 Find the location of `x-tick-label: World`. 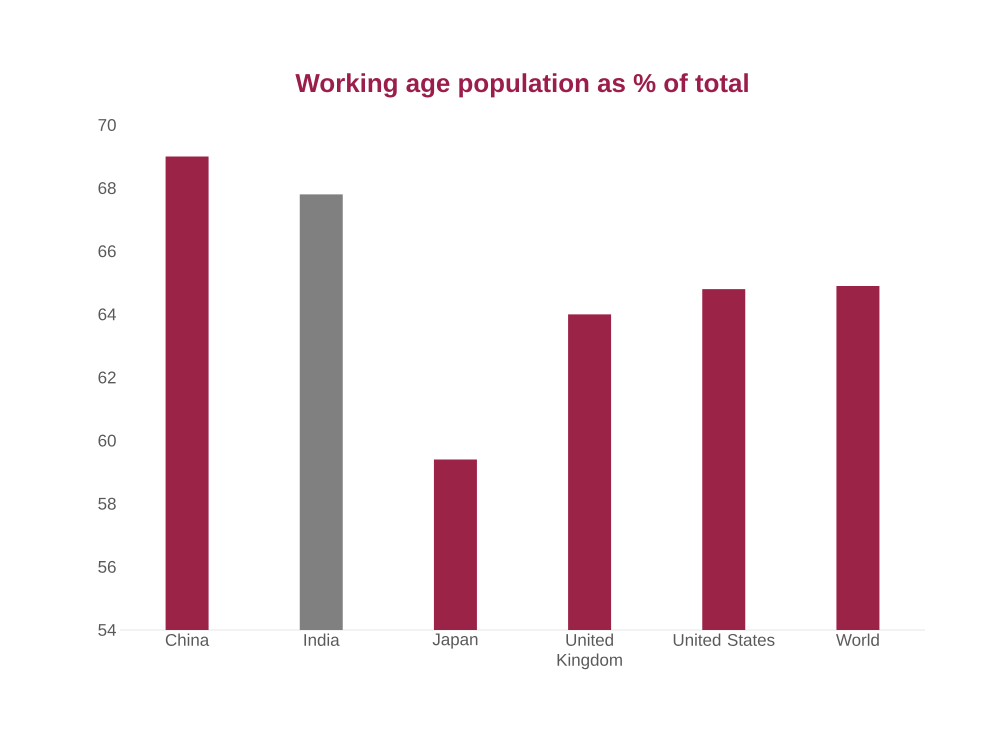

x-tick-label: World is located at coordinates (857, 640).